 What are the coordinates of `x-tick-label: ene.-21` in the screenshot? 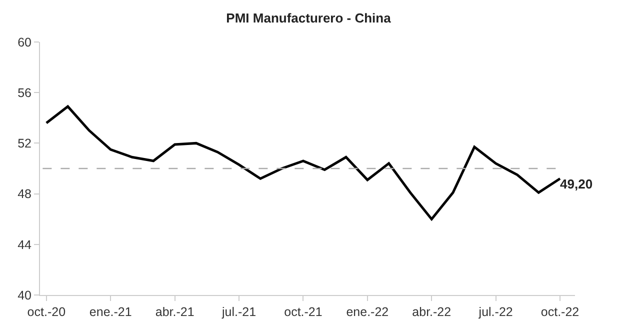 It's located at (110, 312).